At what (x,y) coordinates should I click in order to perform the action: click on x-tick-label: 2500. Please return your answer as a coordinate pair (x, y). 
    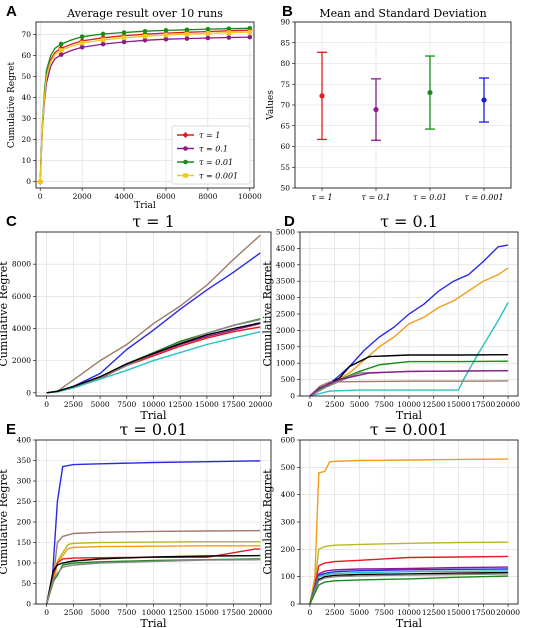
    Looking at the image, I should click on (334, 404).